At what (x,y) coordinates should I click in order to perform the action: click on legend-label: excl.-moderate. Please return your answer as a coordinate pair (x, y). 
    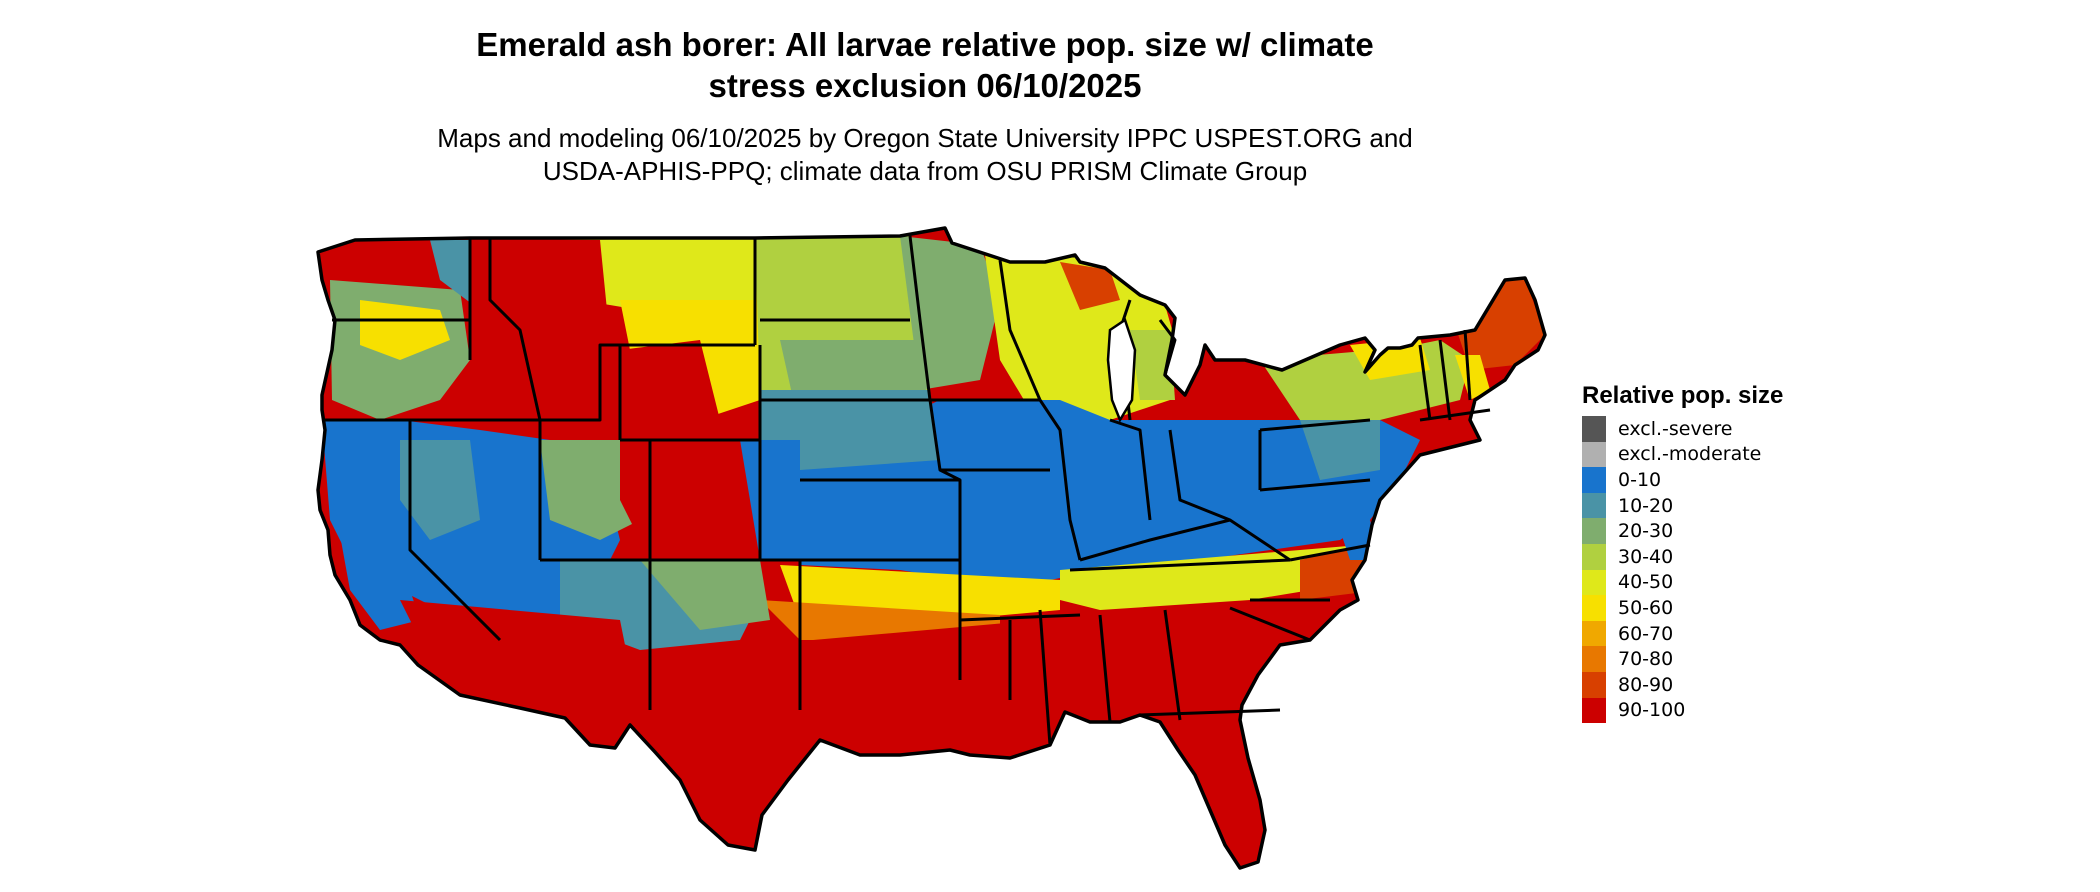
    Looking at the image, I should click on (1690, 454).